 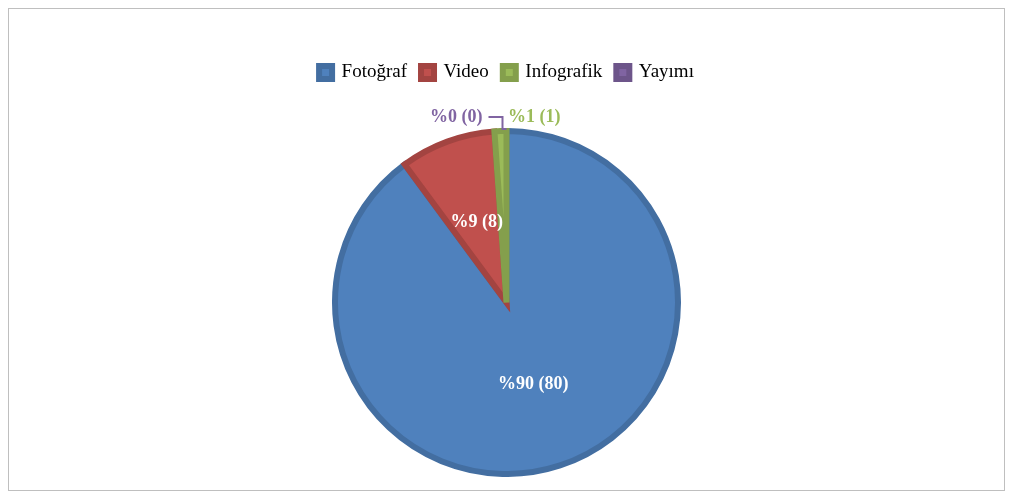 What do you see at coordinates (466, 71) in the screenshot?
I see `legend-label: Video` at bounding box center [466, 71].